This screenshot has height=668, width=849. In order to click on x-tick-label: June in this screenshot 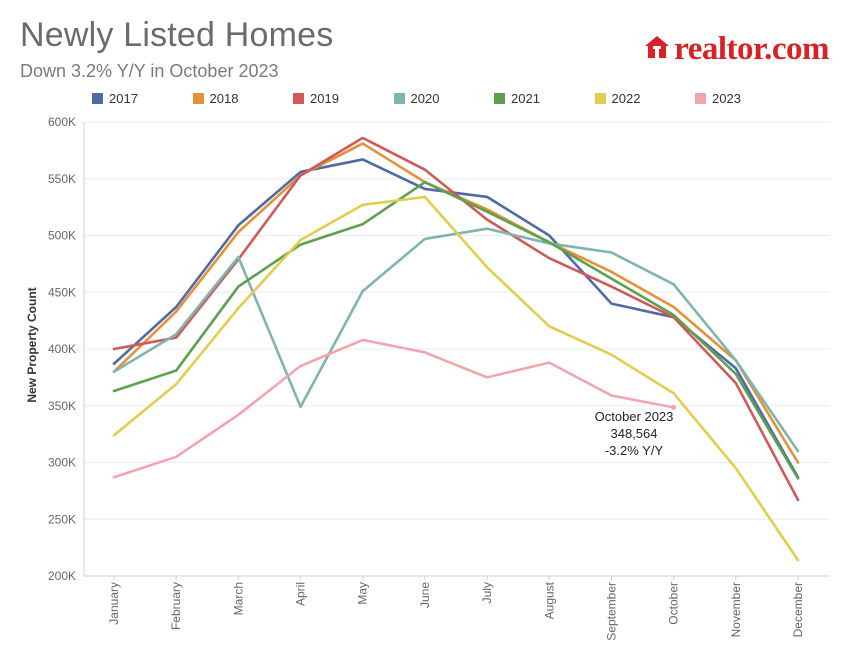, I will do `click(425, 595)`.